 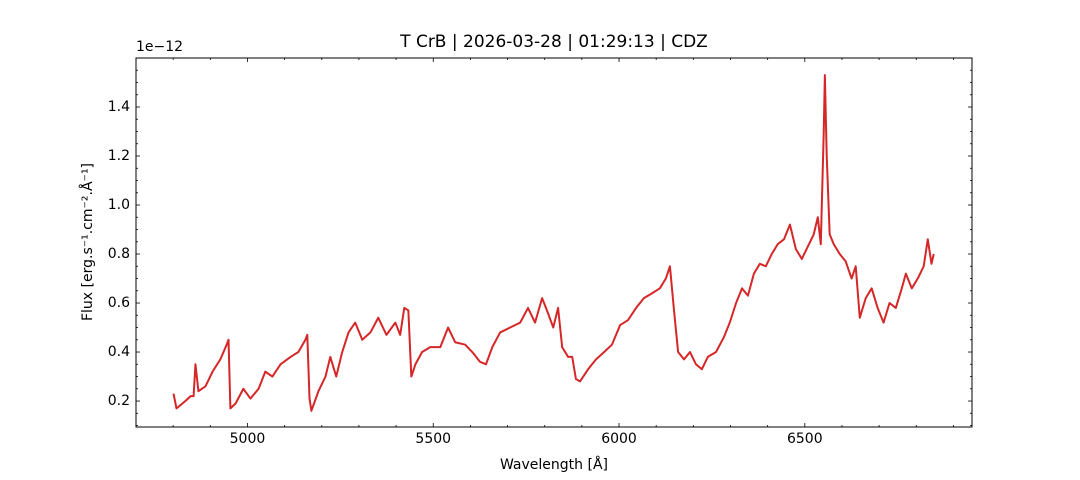 I want to click on x-tick-label: 6500, so click(x=805, y=439).